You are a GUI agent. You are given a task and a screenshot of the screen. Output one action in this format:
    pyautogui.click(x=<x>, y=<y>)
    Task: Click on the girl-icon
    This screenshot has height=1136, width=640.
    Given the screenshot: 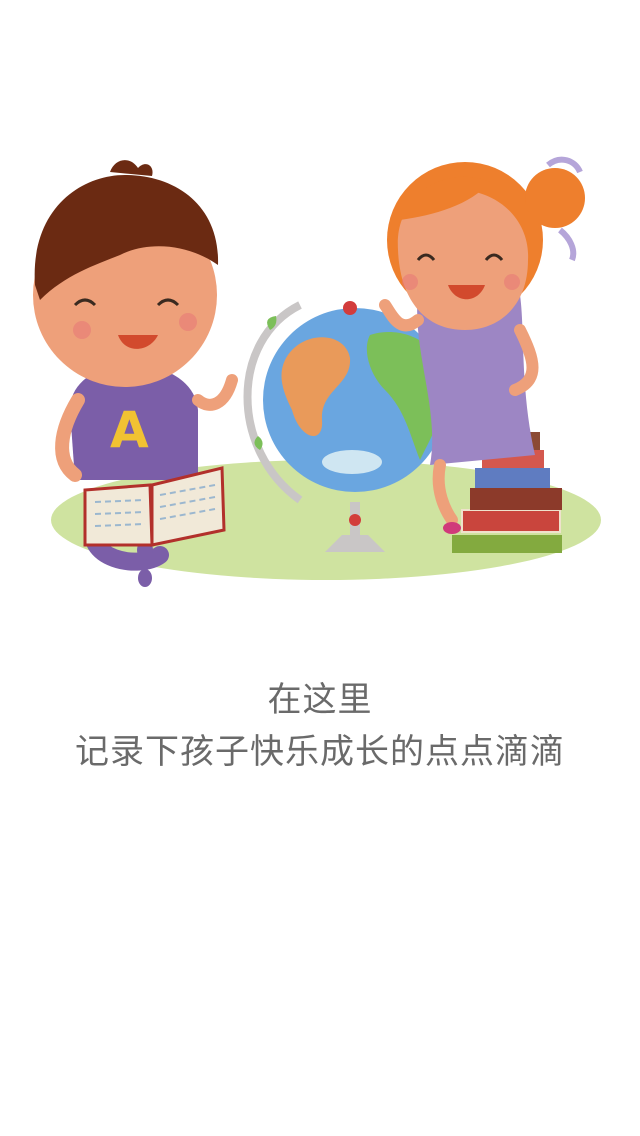 What is the action you would take?
    pyautogui.click(x=482, y=345)
    